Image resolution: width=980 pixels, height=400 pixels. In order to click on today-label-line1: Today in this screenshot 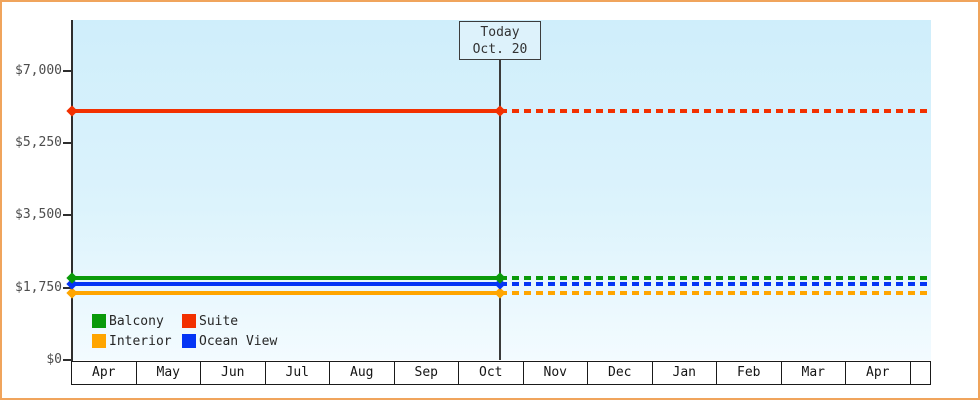, I will do `click(500, 32)`.